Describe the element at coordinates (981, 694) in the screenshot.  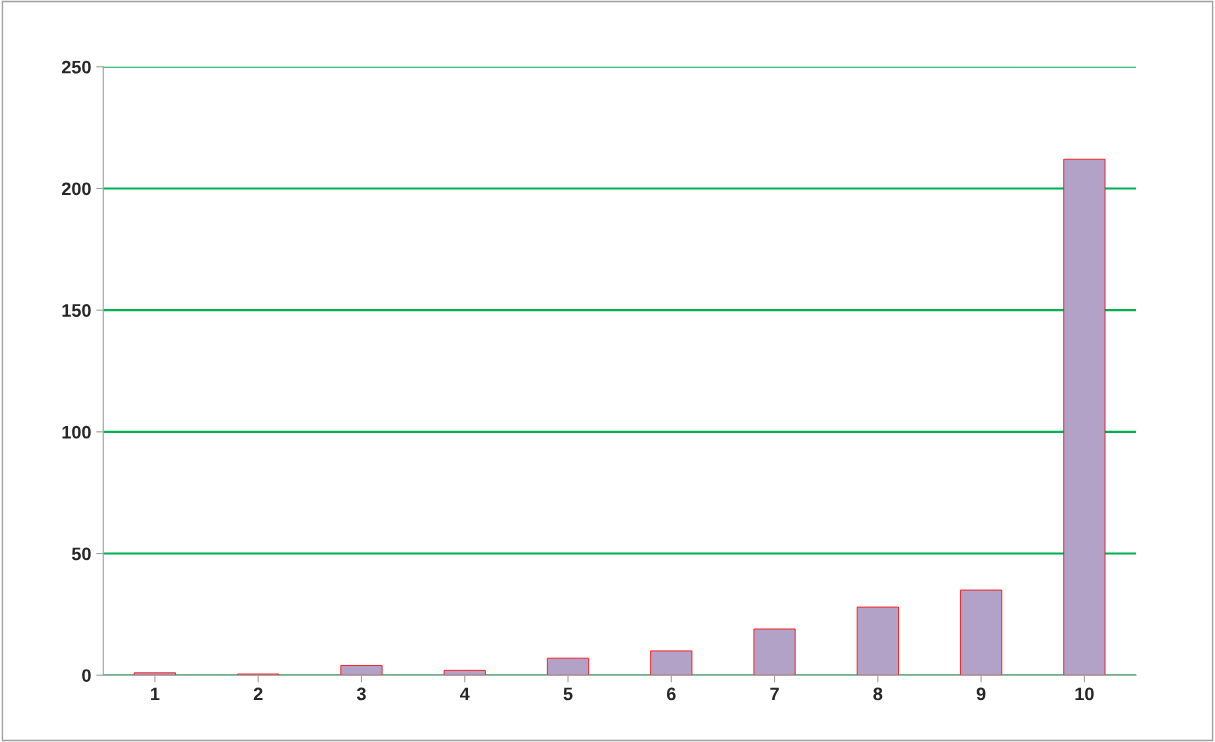
I see `x-tick-label: 9` at that location.